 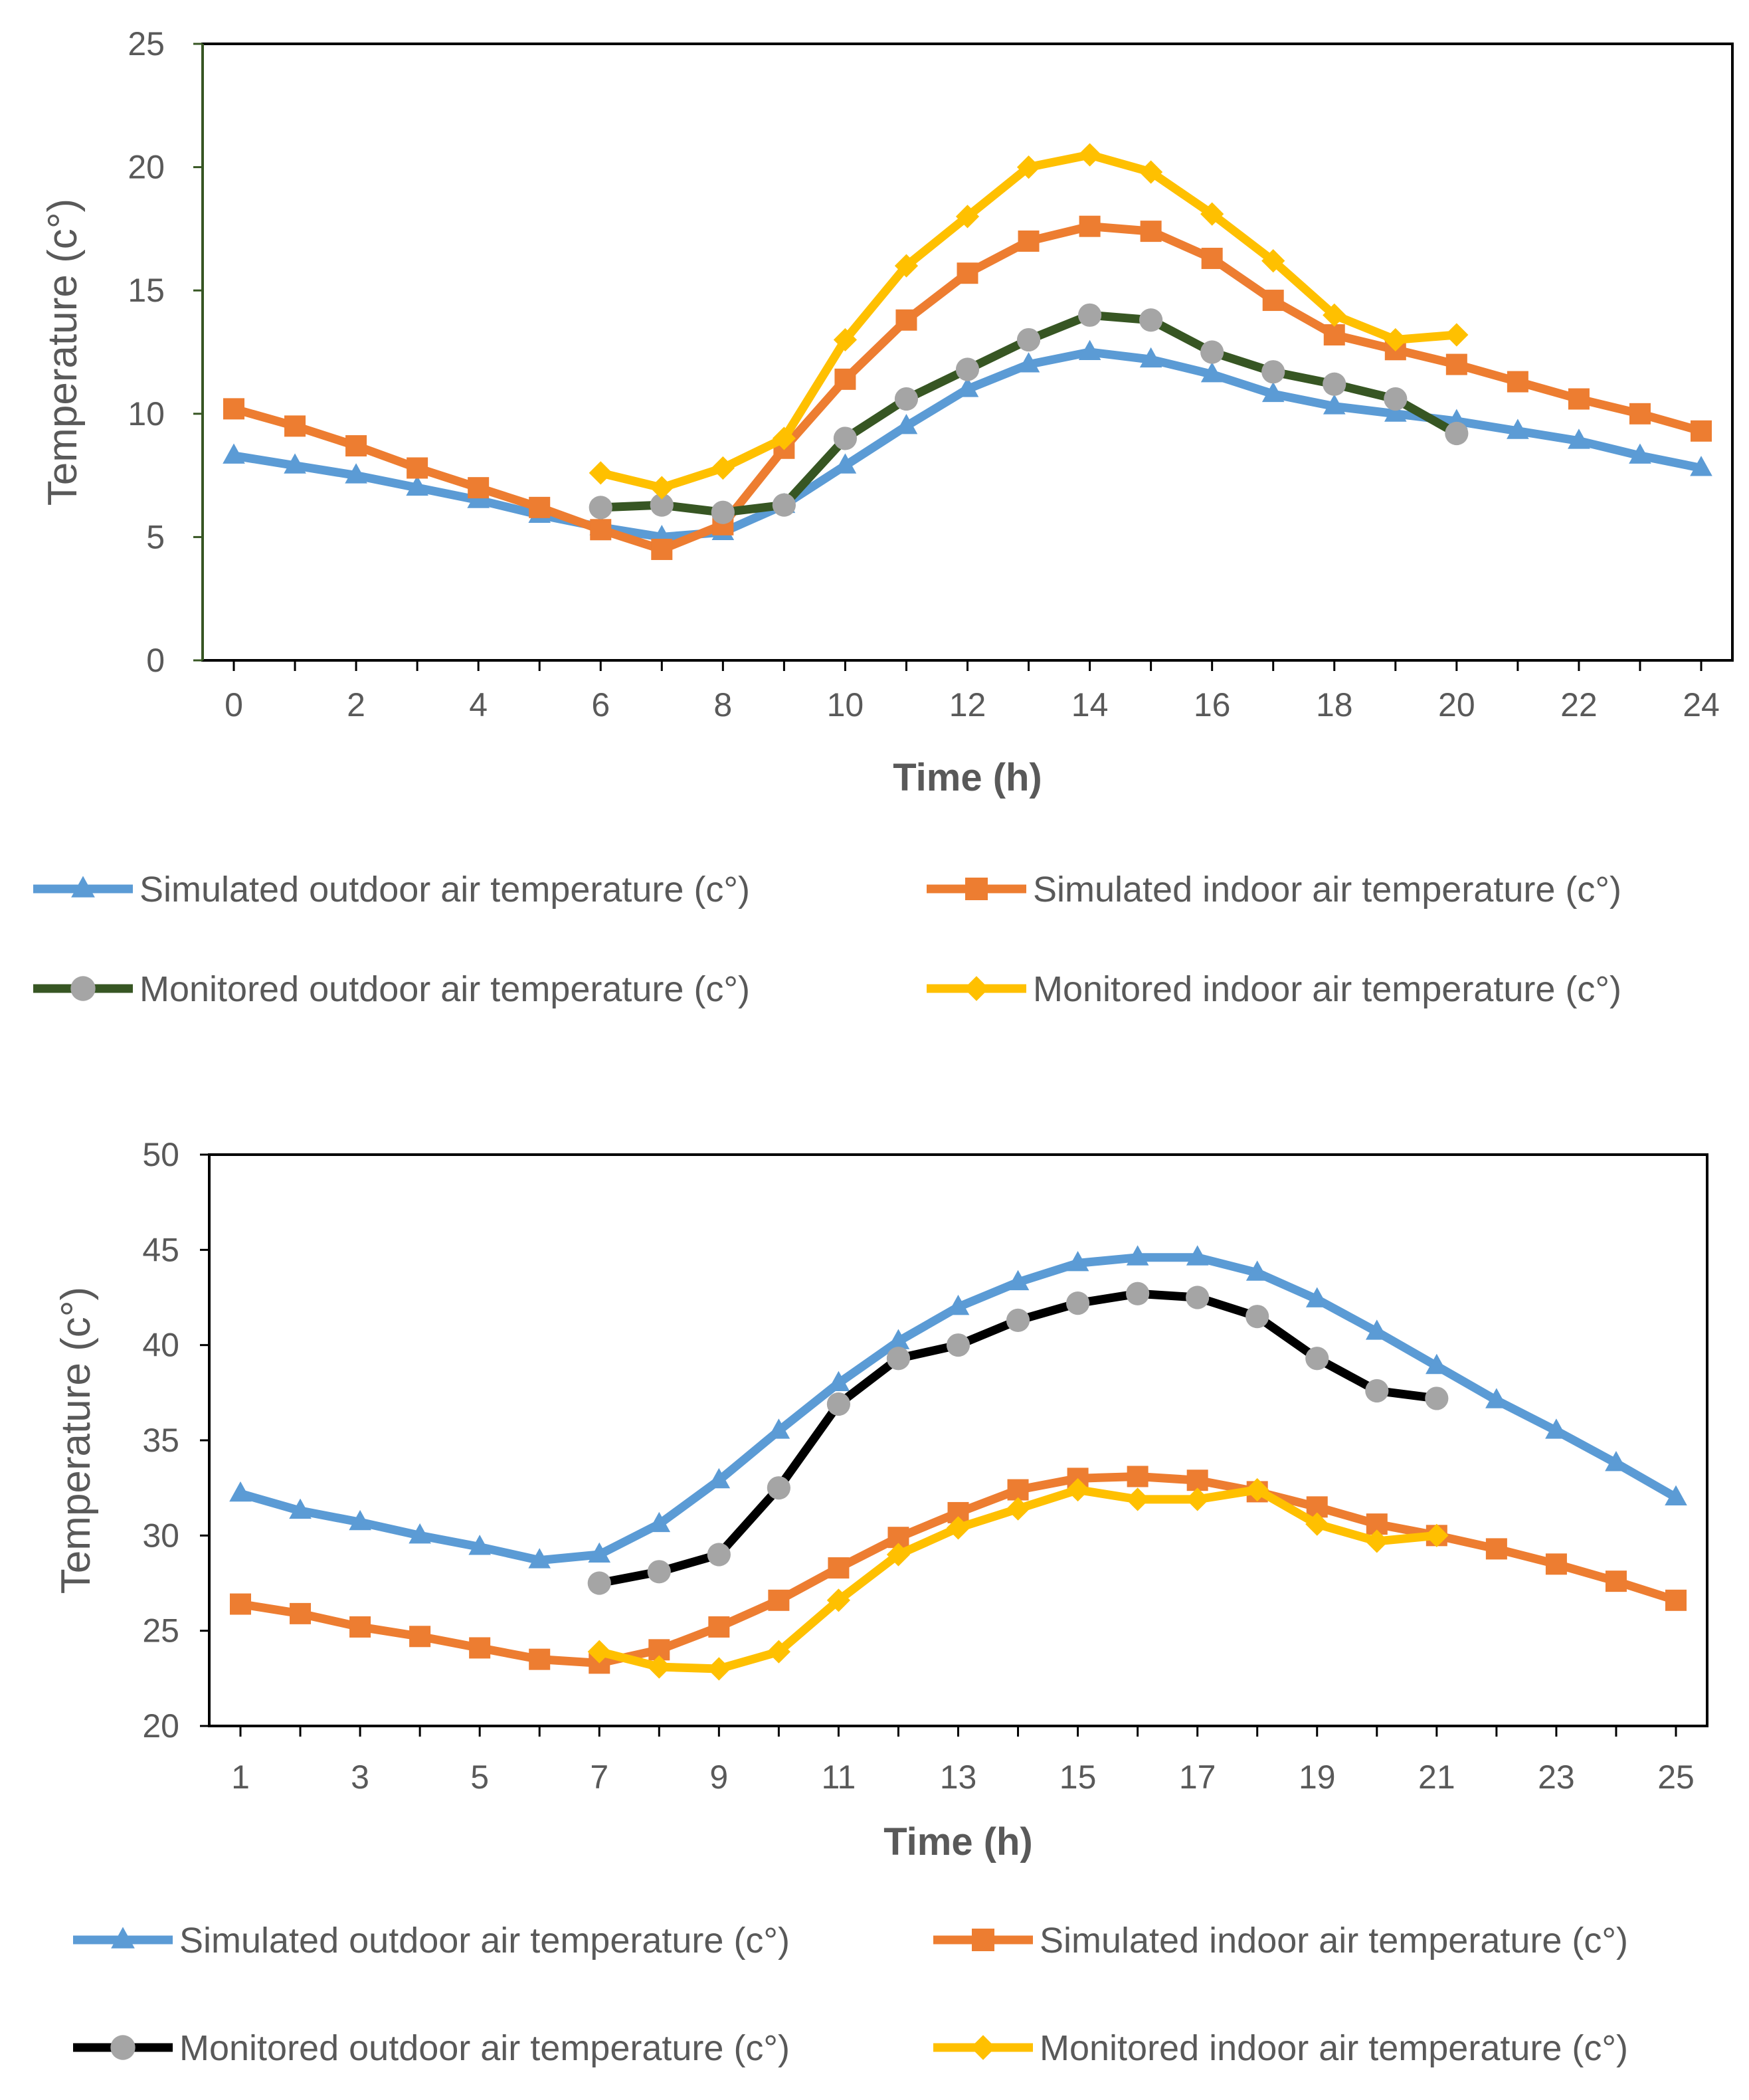 What do you see at coordinates (1197, 1777) in the screenshot?
I see `x-tick-label: 17` at bounding box center [1197, 1777].